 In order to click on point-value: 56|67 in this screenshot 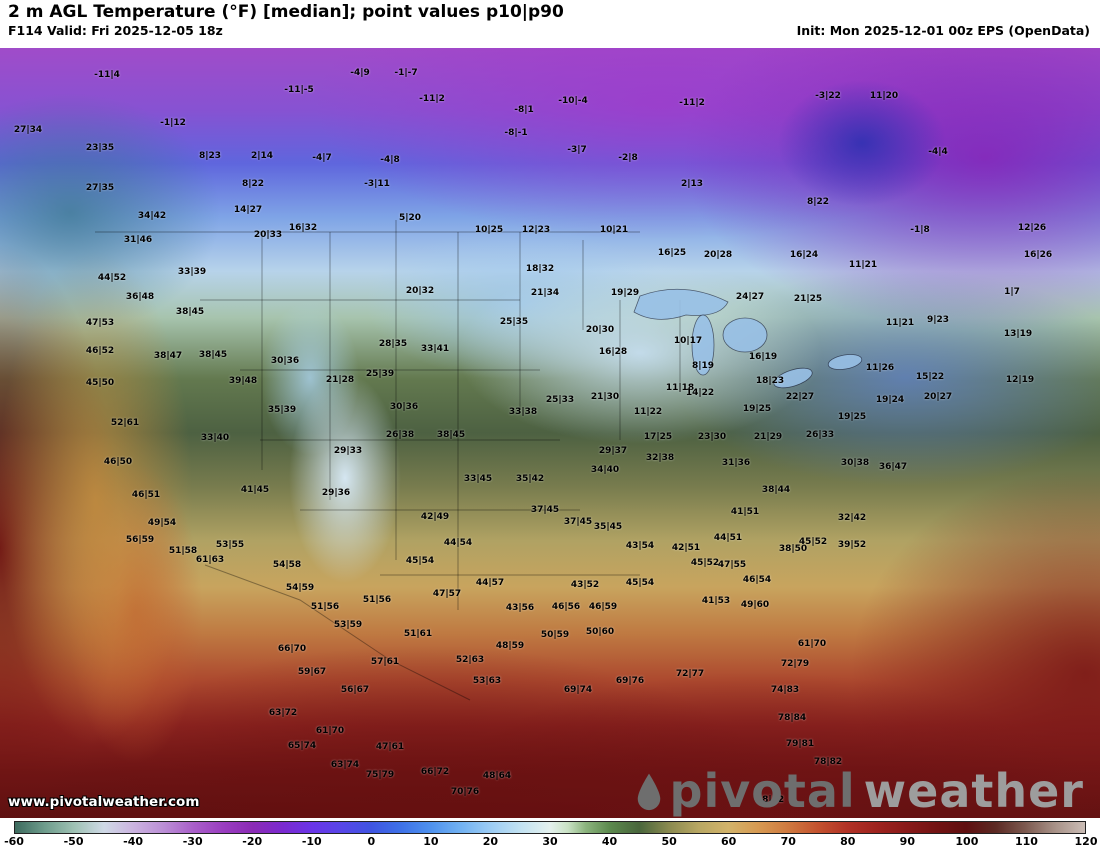, I will do `click(355, 690)`.